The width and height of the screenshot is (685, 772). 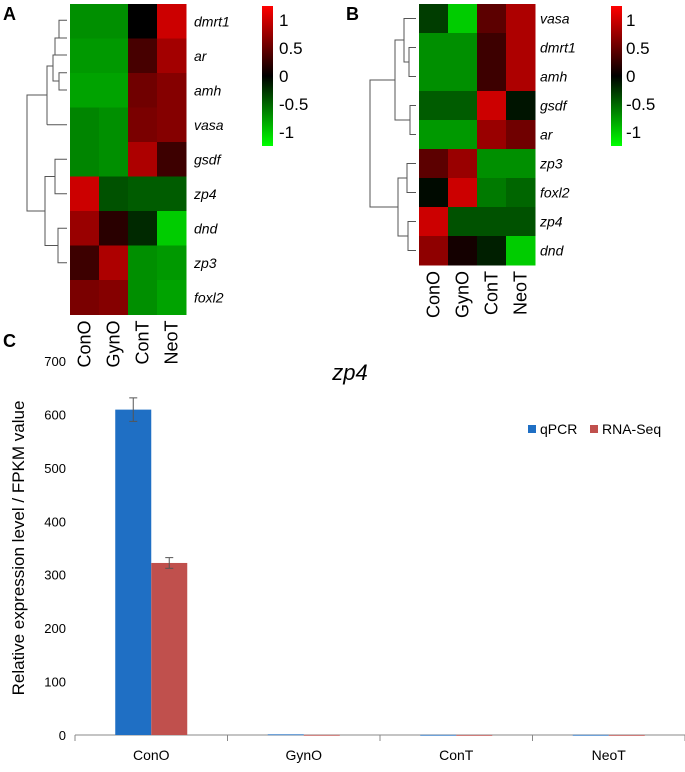 I want to click on heatmap-a-column-label: ConT, so click(x=143, y=342).